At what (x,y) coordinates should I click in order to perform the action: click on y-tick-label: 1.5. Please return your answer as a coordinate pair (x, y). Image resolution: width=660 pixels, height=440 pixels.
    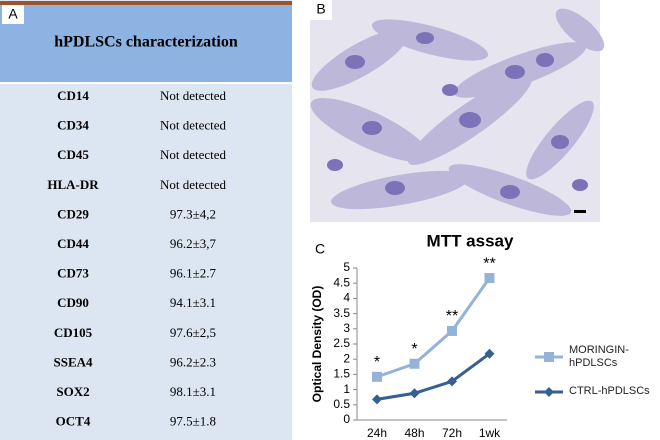
    Looking at the image, I should click on (341, 374).